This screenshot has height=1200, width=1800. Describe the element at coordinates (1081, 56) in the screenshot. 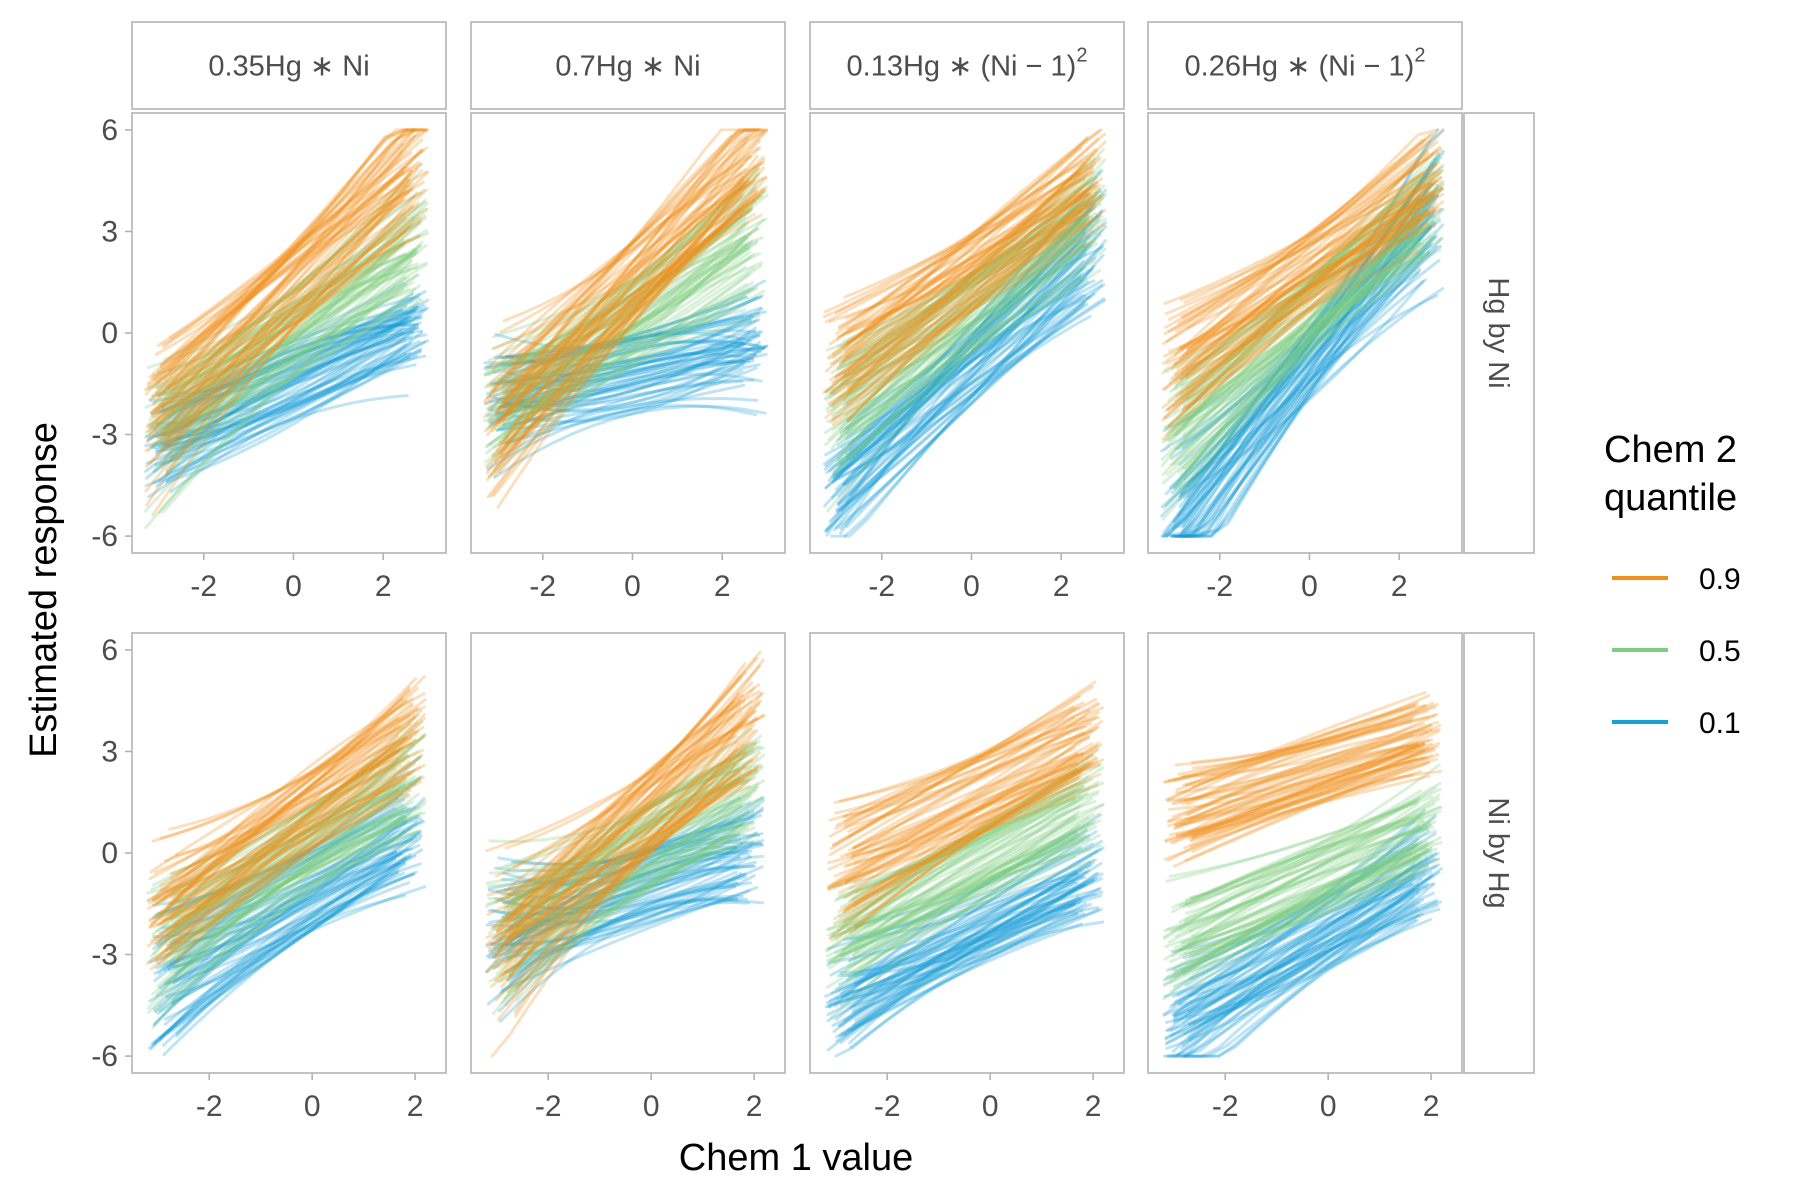

I see `strip-exponent: 2` at that location.